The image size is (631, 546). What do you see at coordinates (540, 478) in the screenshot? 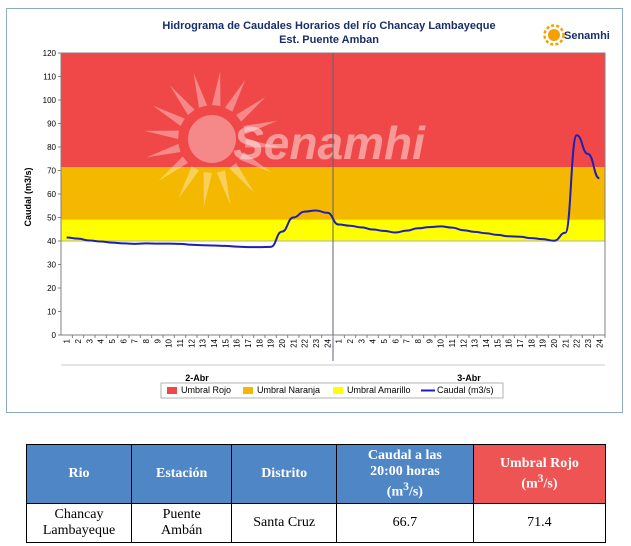
I see `header-umbral-unit-sup: 3` at bounding box center [540, 478].